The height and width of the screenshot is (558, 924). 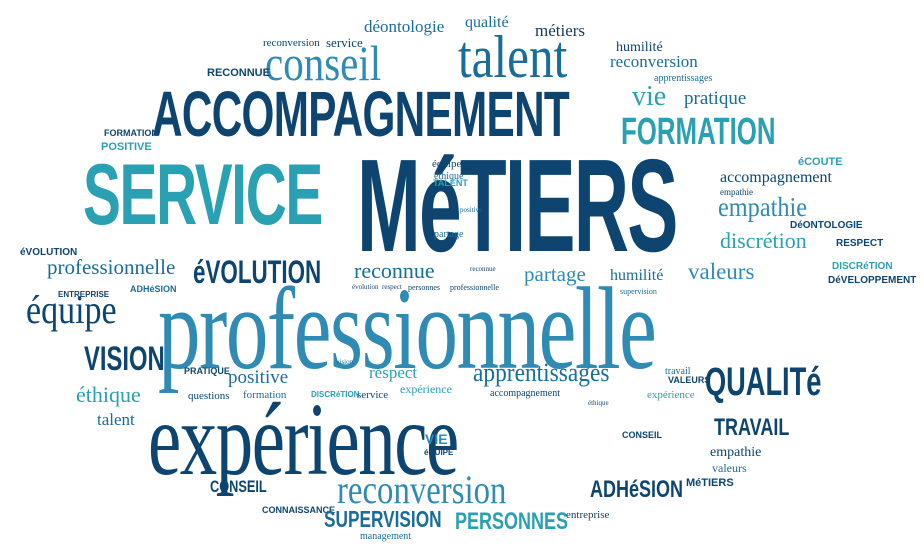 What do you see at coordinates (512, 521) in the screenshot?
I see `word: PERSONNES` at bounding box center [512, 521].